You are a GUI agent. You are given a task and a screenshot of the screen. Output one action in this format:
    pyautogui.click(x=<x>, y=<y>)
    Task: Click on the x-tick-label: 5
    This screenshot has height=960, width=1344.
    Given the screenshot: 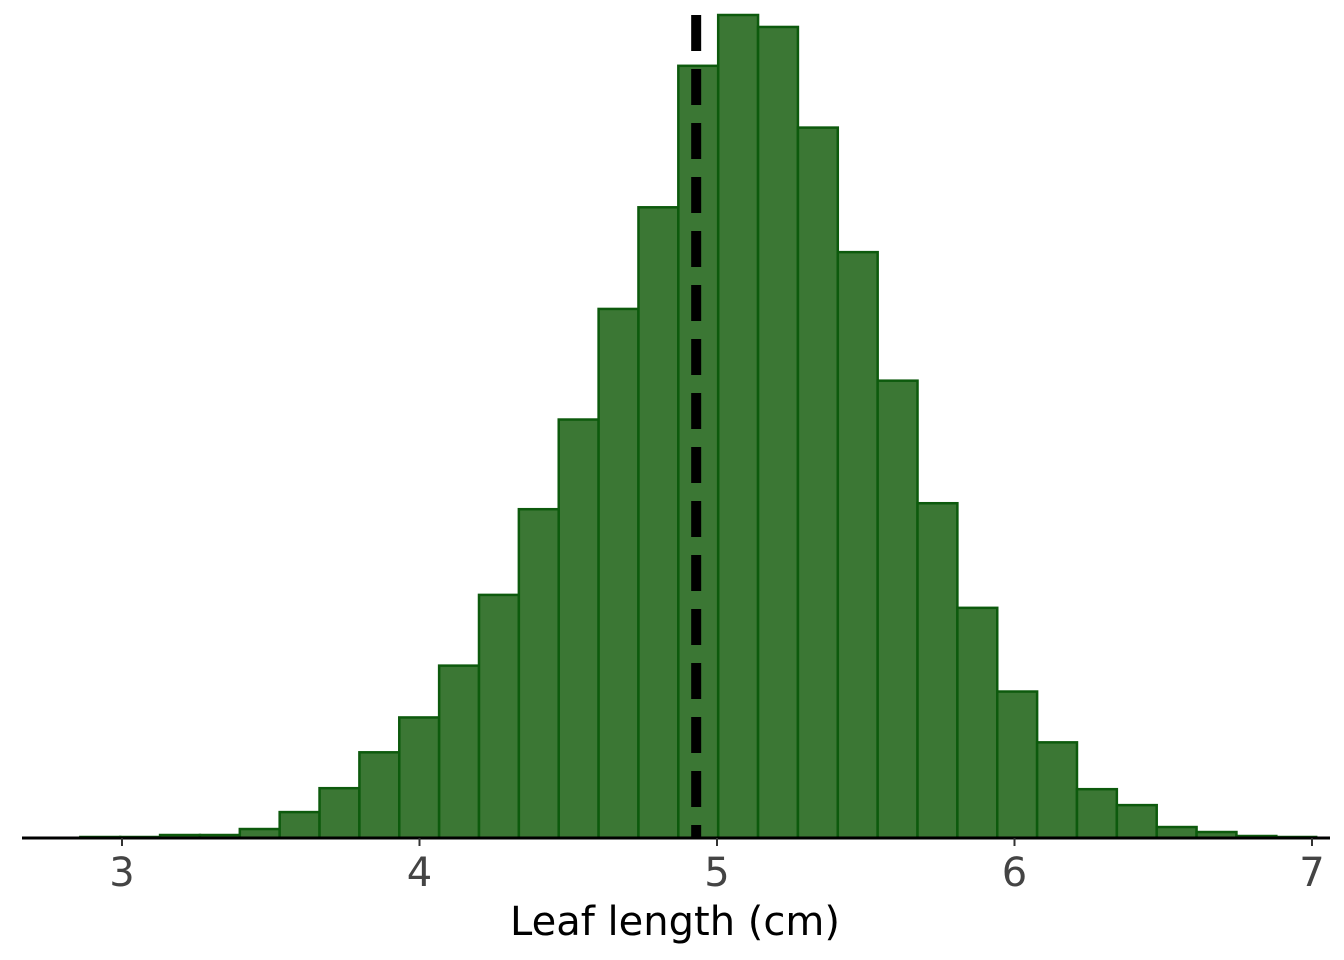 What is the action you would take?
    pyautogui.click(x=716, y=873)
    